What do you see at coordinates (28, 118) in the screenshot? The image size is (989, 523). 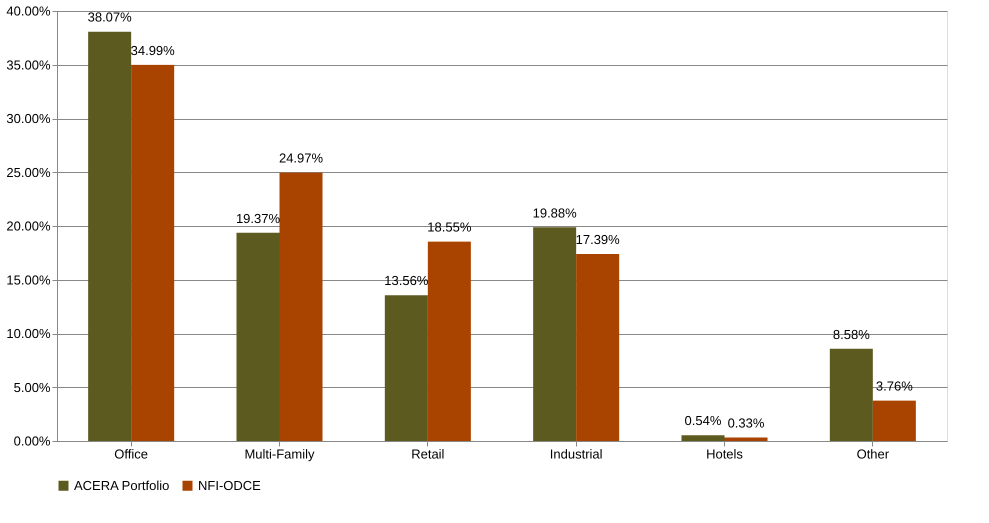 I see `y-tick-label: 30.00%` at bounding box center [28, 118].